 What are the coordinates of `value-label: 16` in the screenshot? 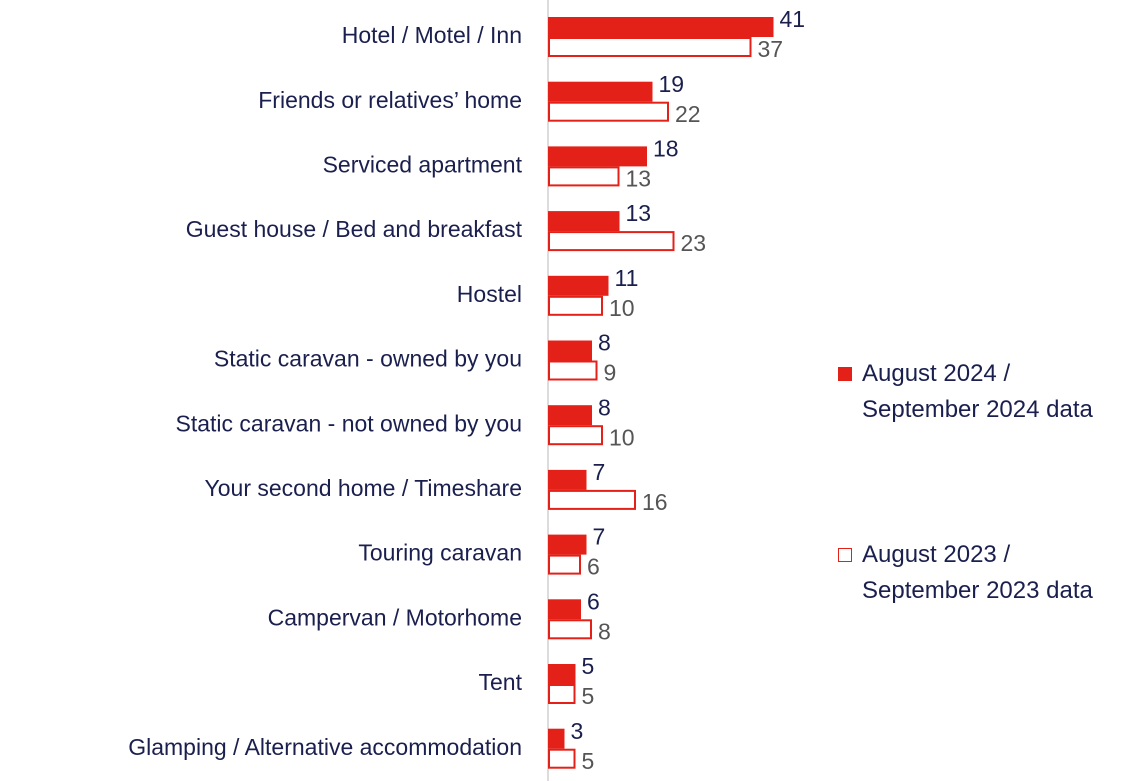 It's located at (655, 502).